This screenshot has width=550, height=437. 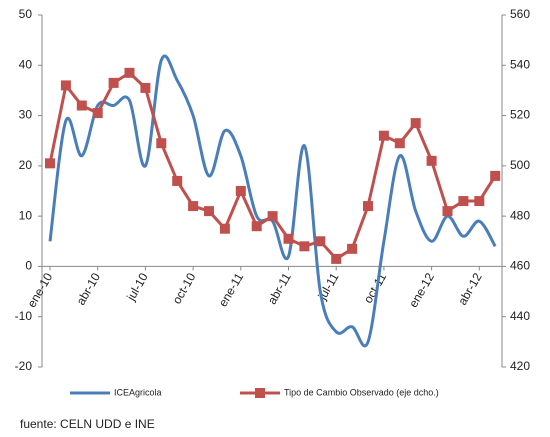 What do you see at coordinates (520, 366) in the screenshot?
I see `y2-tick-label: 420` at bounding box center [520, 366].